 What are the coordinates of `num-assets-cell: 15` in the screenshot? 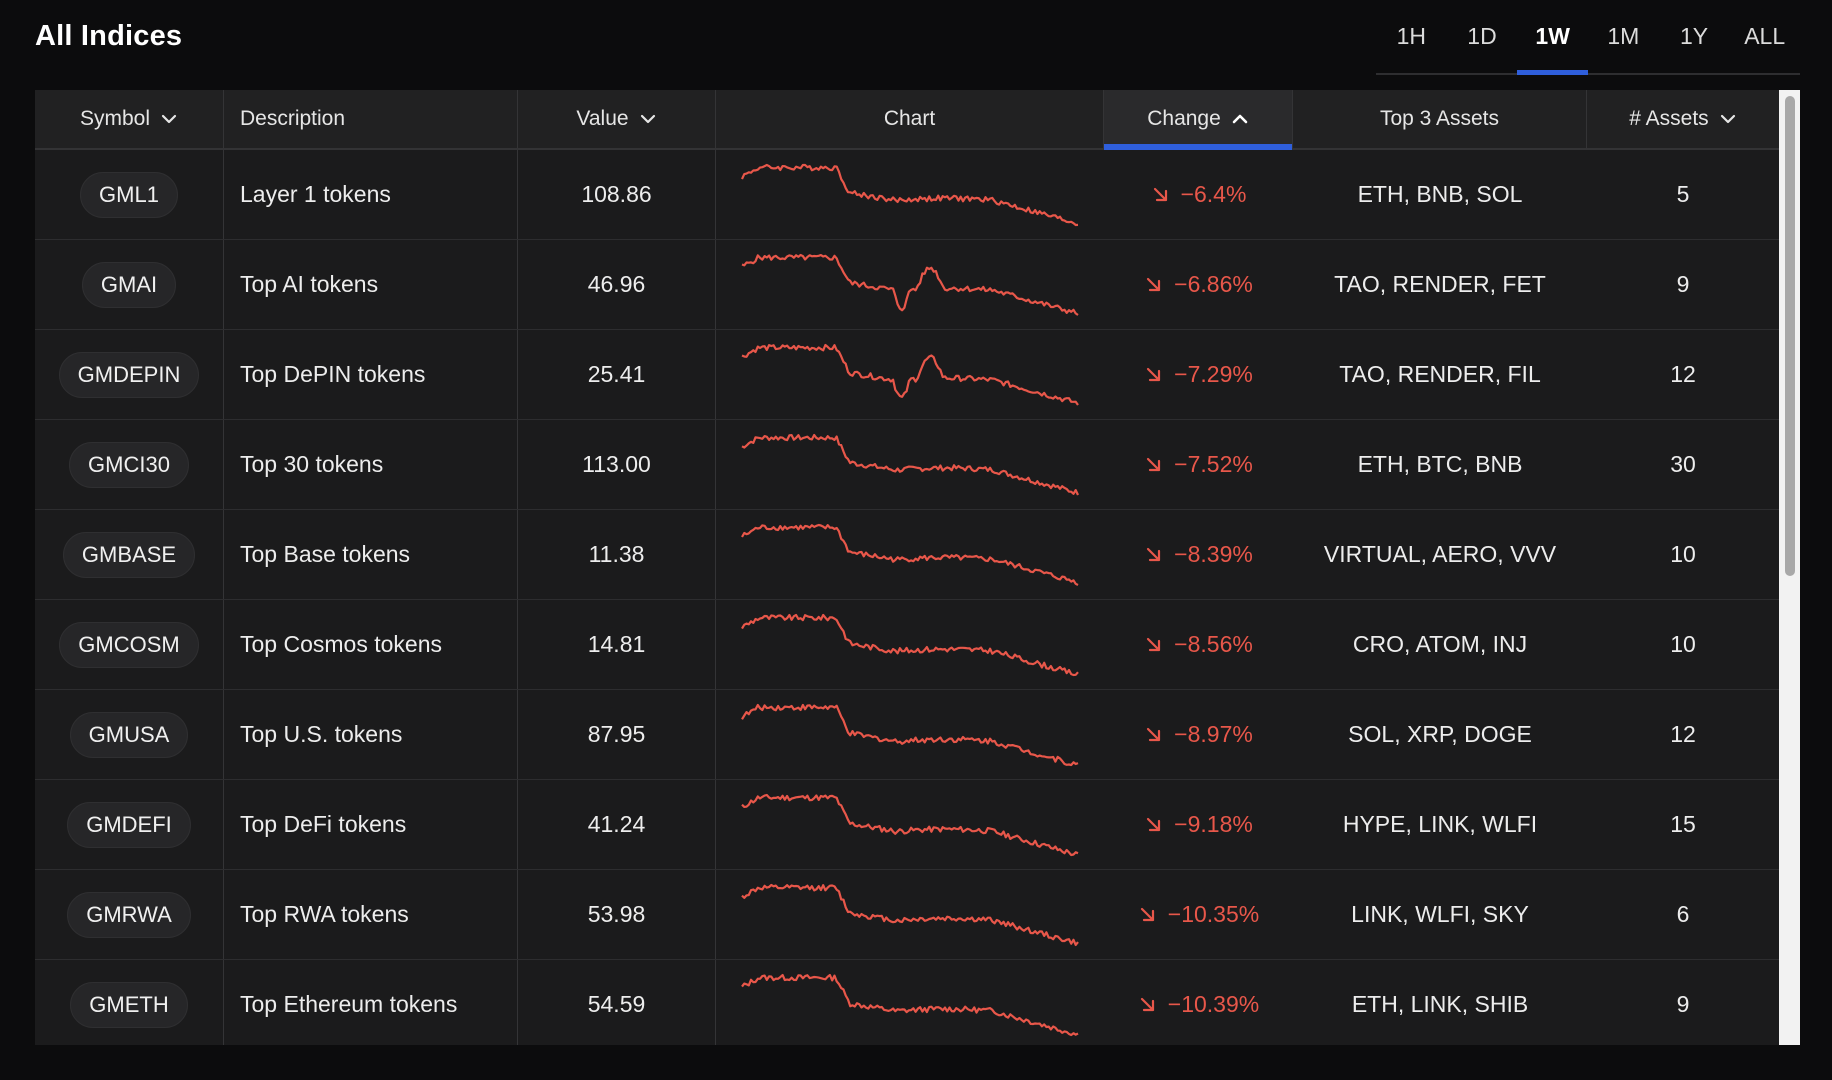 It's located at (1683, 824).